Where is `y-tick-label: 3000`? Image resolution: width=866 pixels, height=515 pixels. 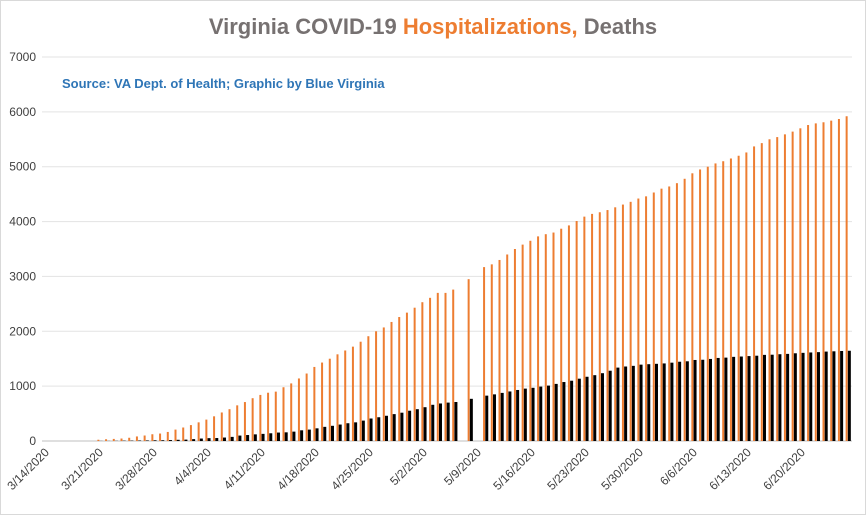 y-tick-label: 3000 is located at coordinates (22, 276).